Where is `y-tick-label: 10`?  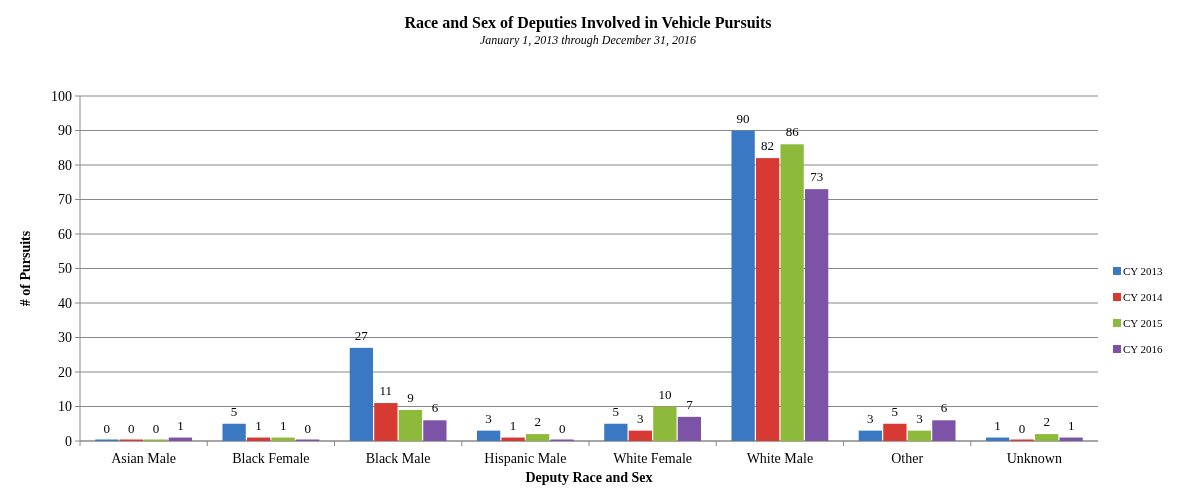
y-tick-label: 10 is located at coordinates (65, 407).